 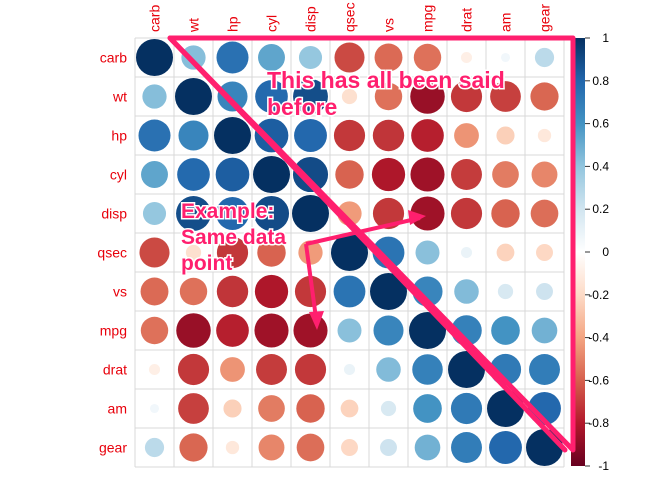 What do you see at coordinates (310, 57) in the screenshot?
I see `corr-circle-carb-disp` at bounding box center [310, 57].